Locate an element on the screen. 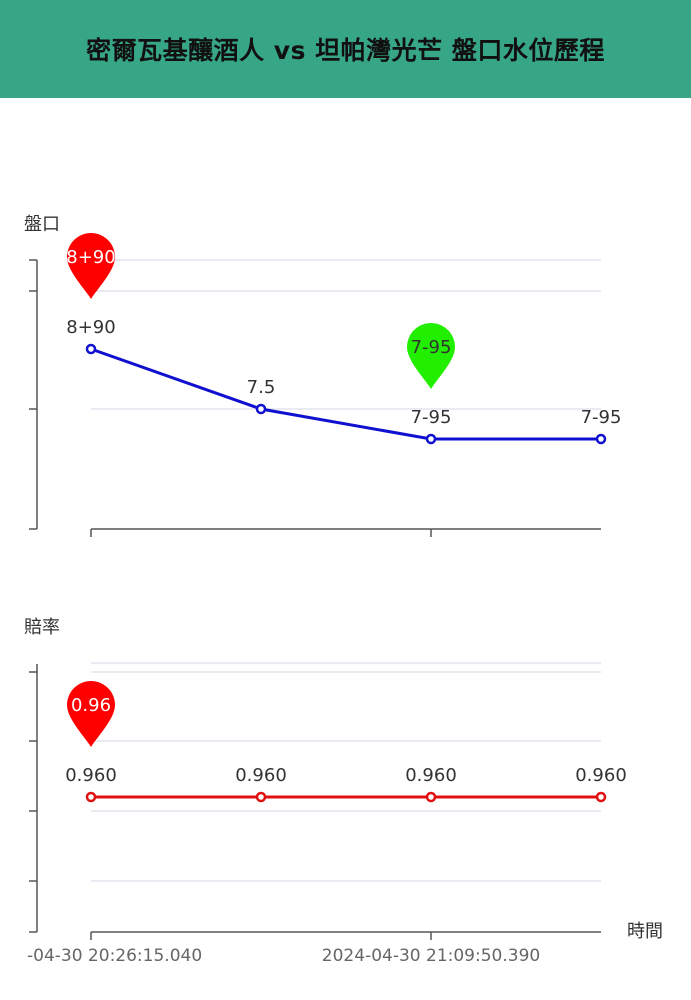  marker-pin: 7-95 is located at coordinates (431, 356).